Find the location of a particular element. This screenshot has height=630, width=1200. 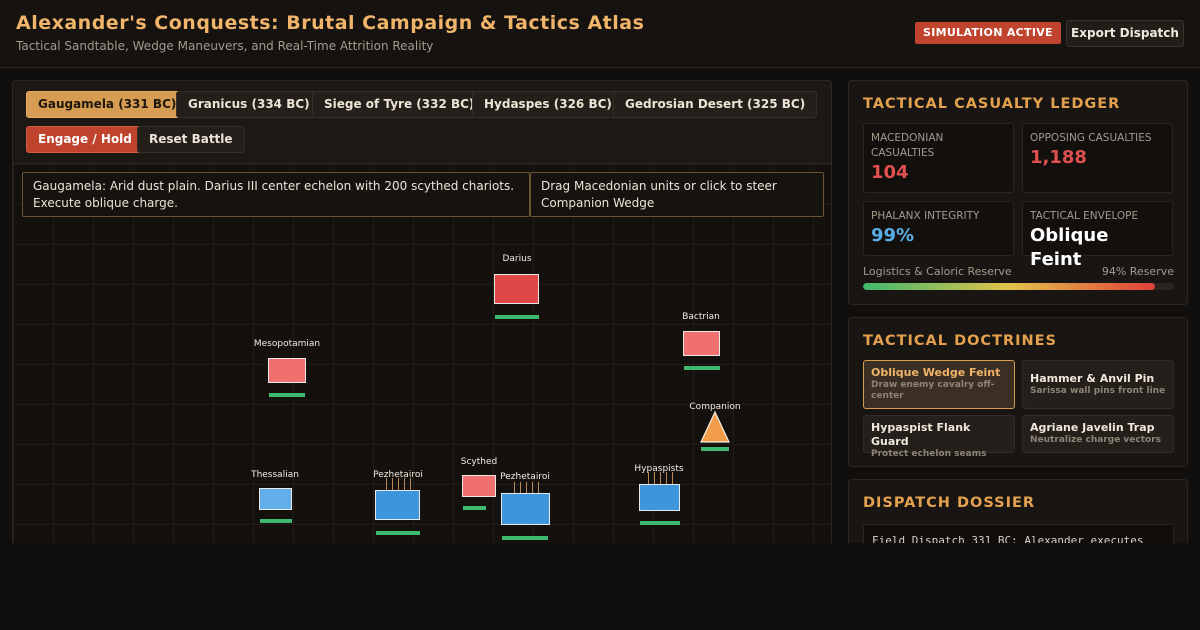

reserve-row: Logistics & Caloric Reserve 94% Reserve is located at coordinates (1018, 271).